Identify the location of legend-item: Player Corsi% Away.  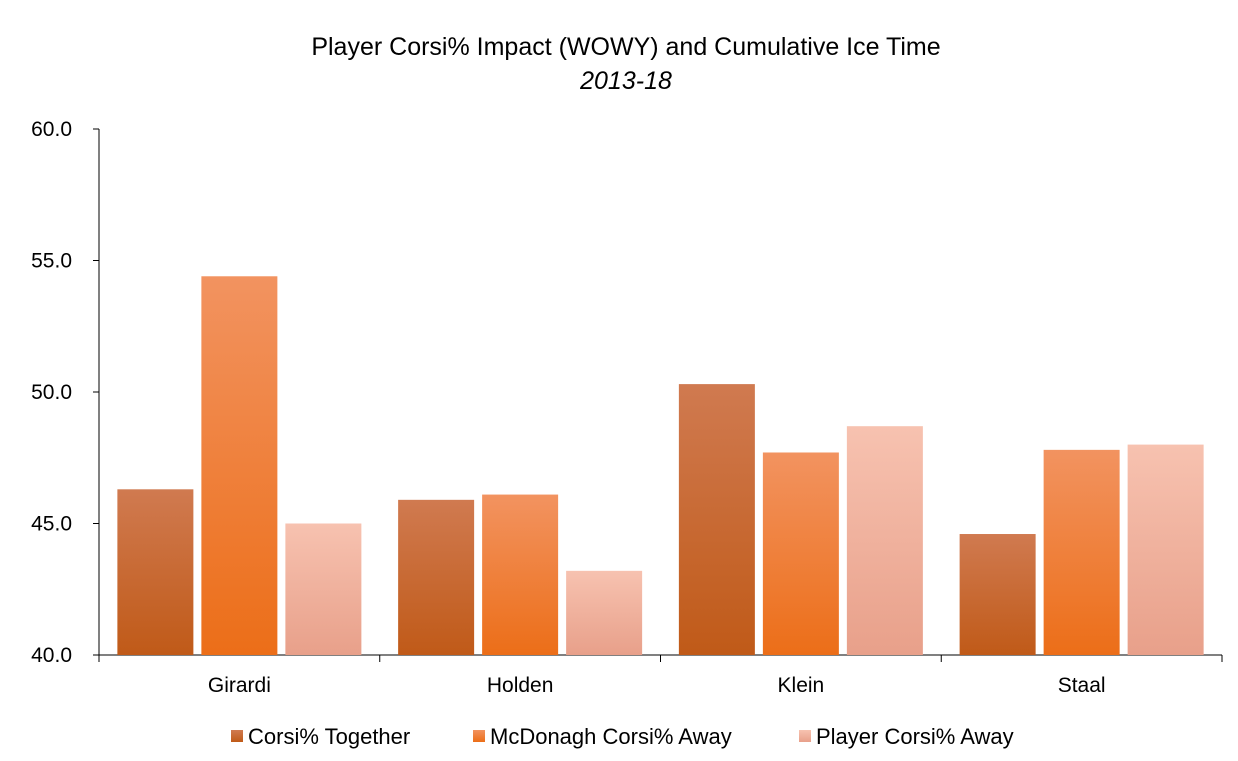
(906, 736).